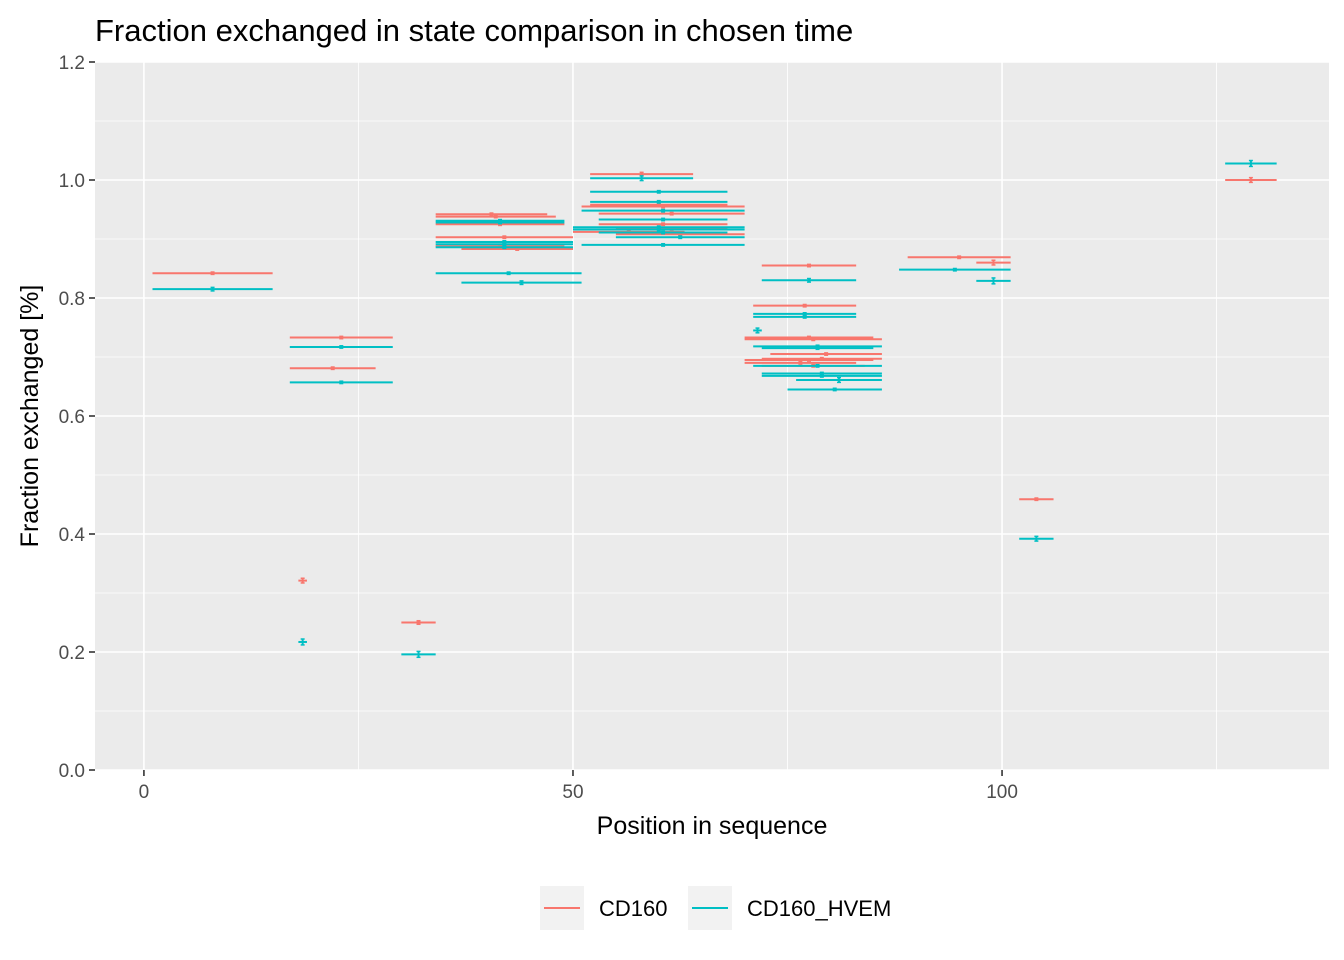  Describe the element at coordinates (572, 792) in the screenshot. I see `x-tick-label: 50` at that location.